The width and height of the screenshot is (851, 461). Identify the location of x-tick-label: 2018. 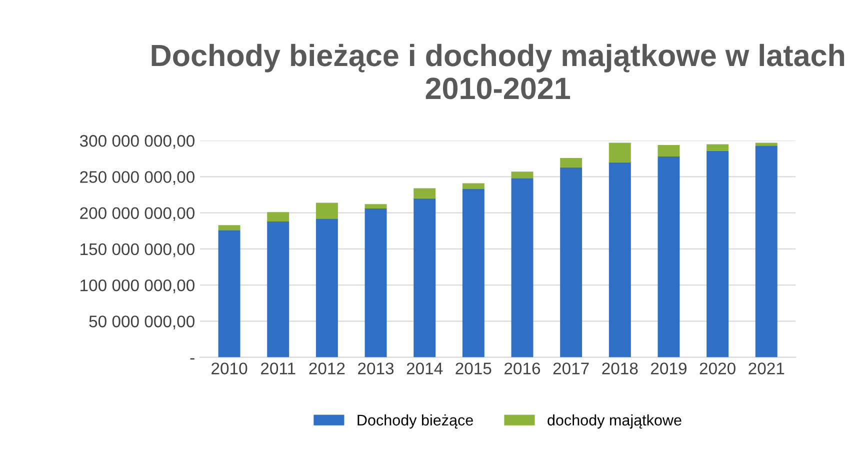
(620, 368).